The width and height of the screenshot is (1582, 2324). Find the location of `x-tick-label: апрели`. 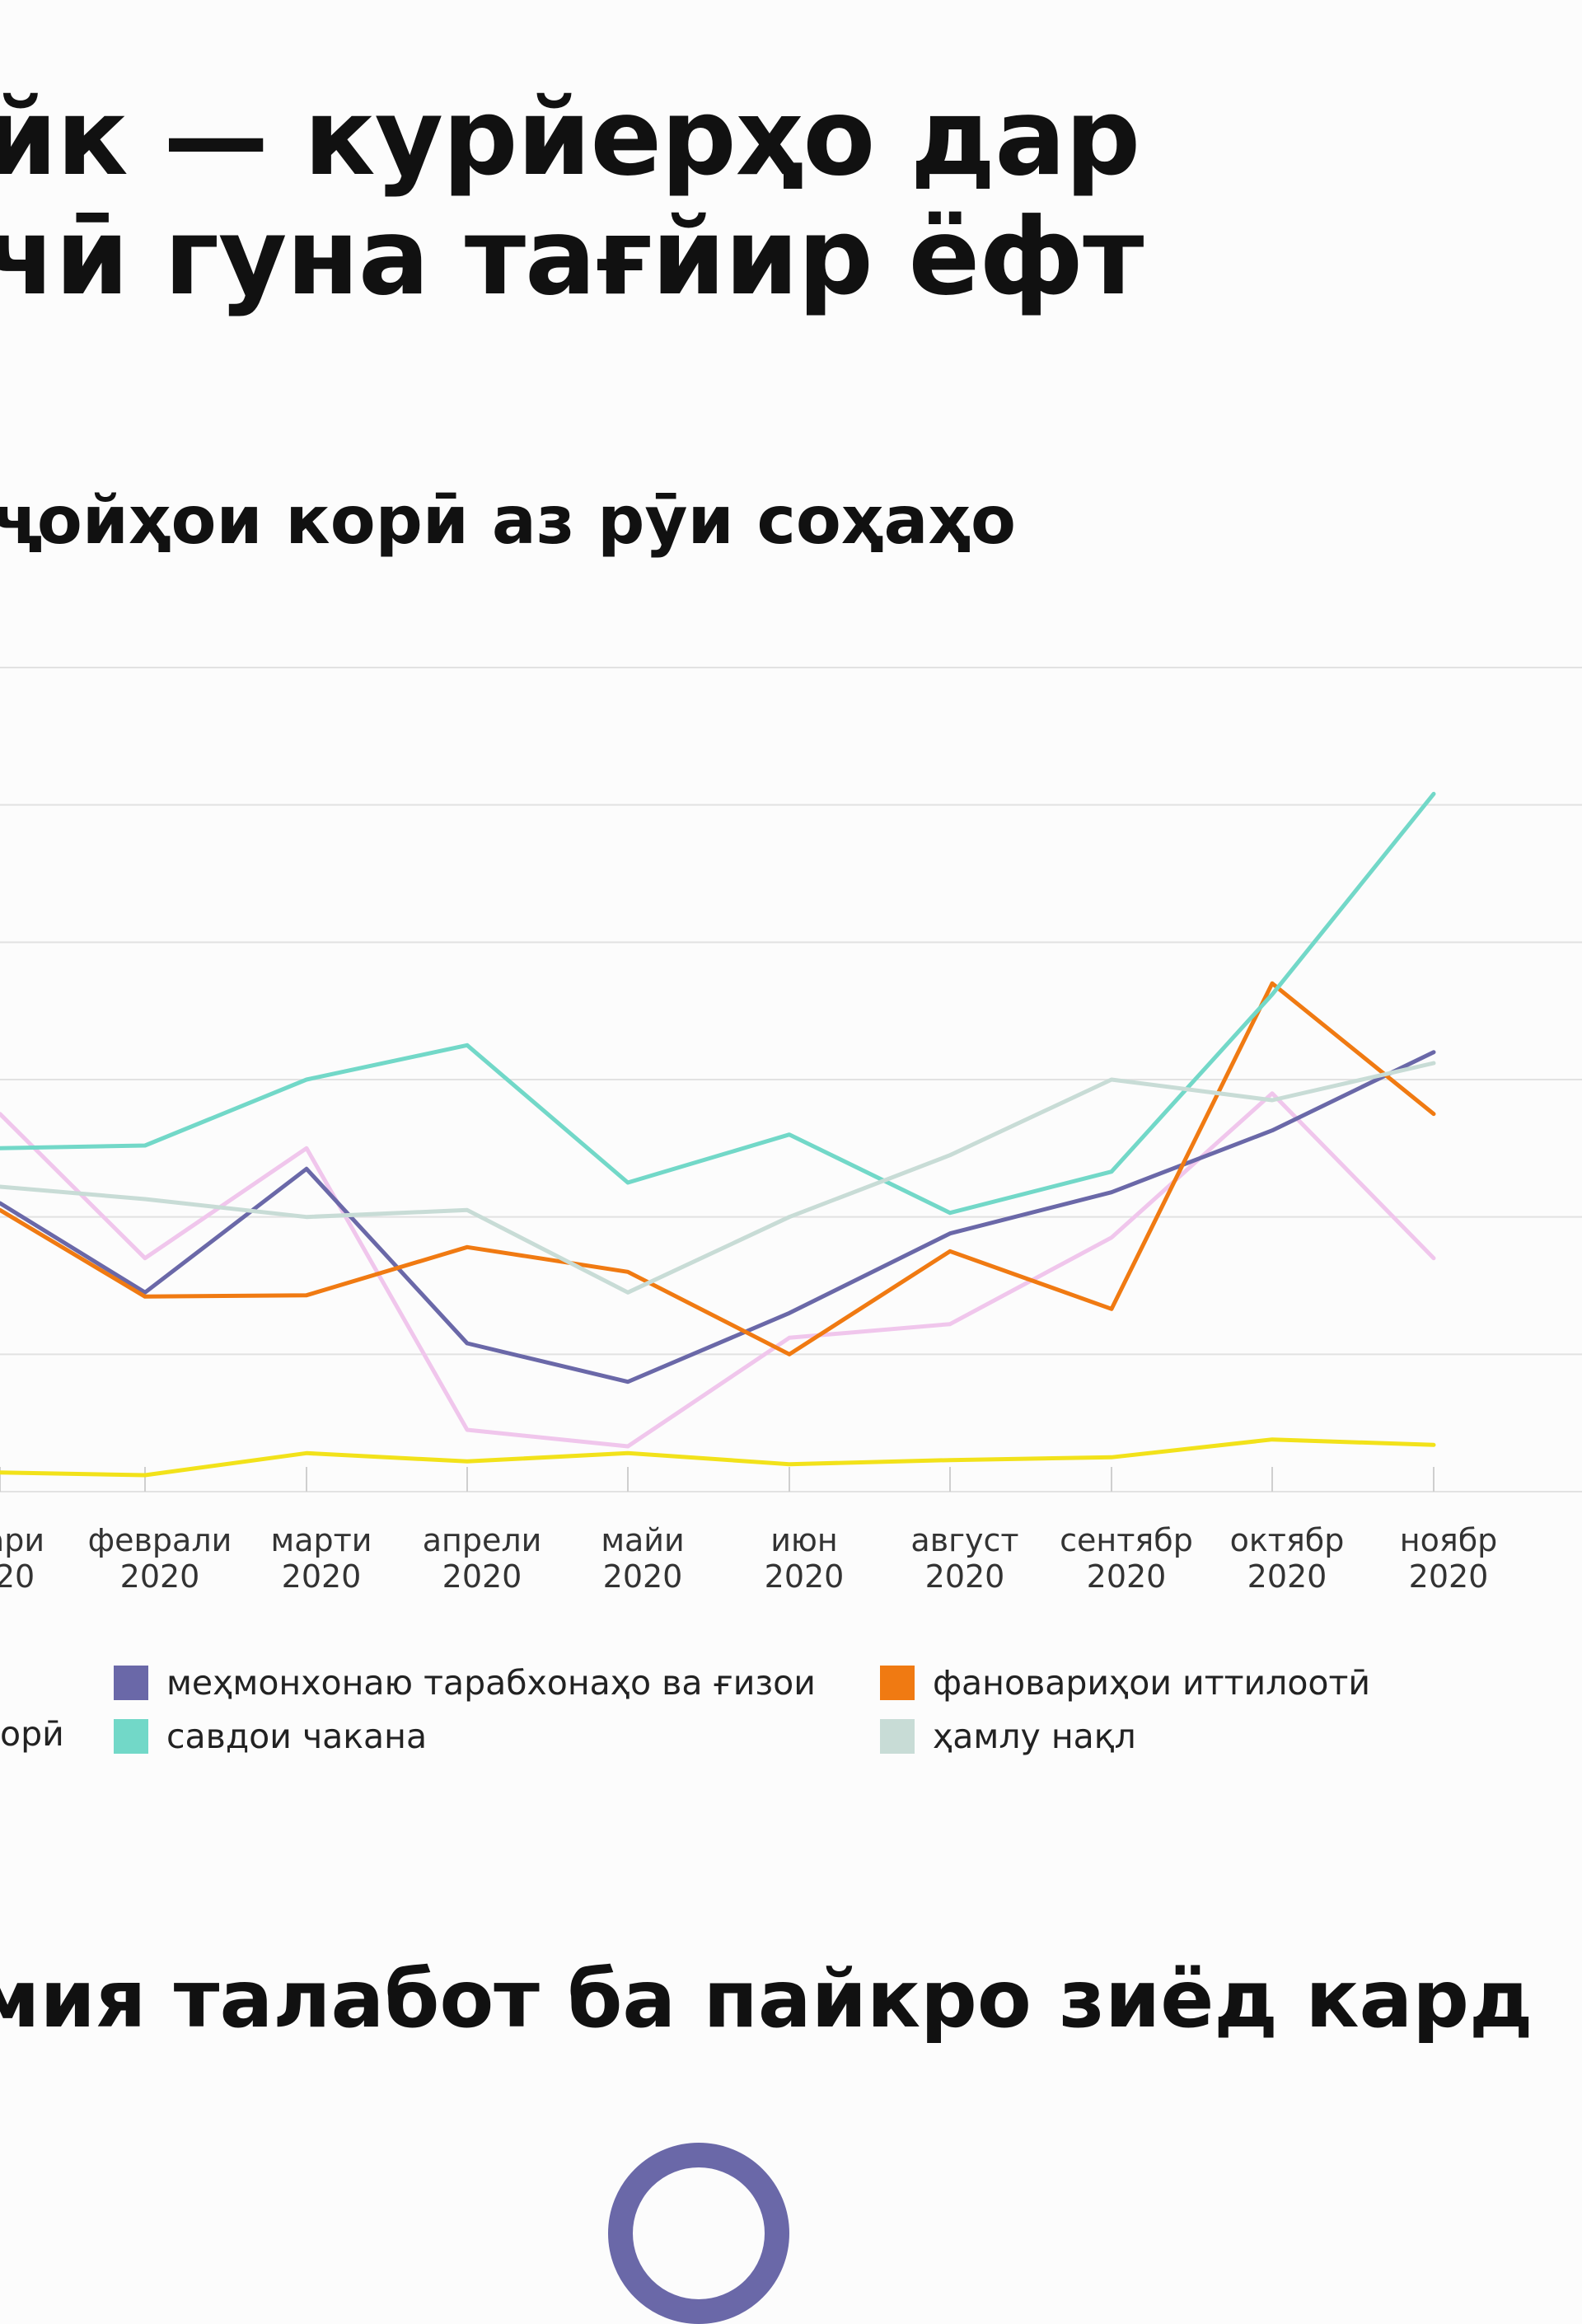

x-tick-label: апрели is located at coordinates (483, 1540).